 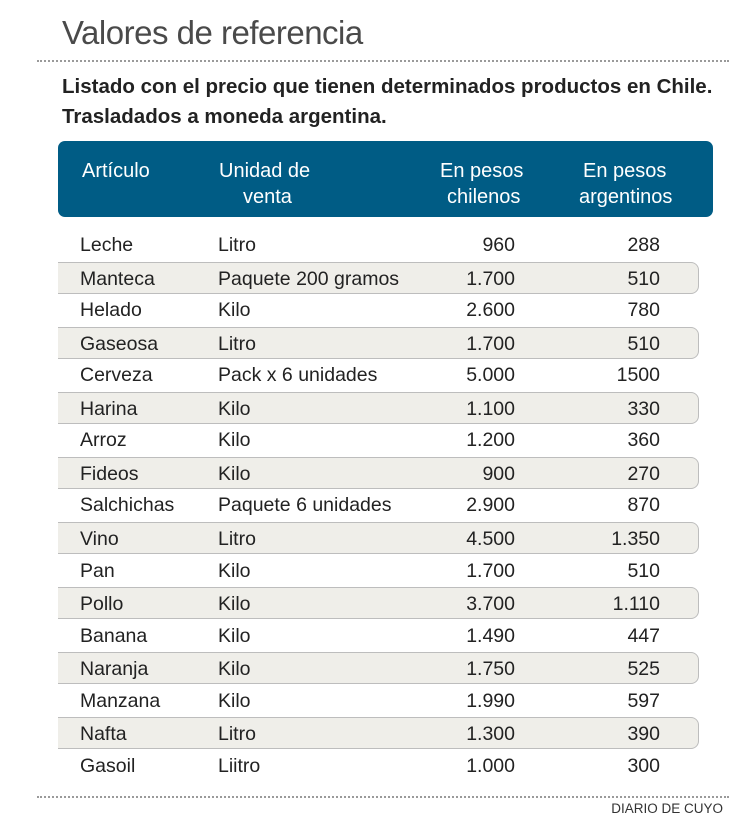 I want to click on header-chilenos-line2: chilenos, so click(x=484, y=197).